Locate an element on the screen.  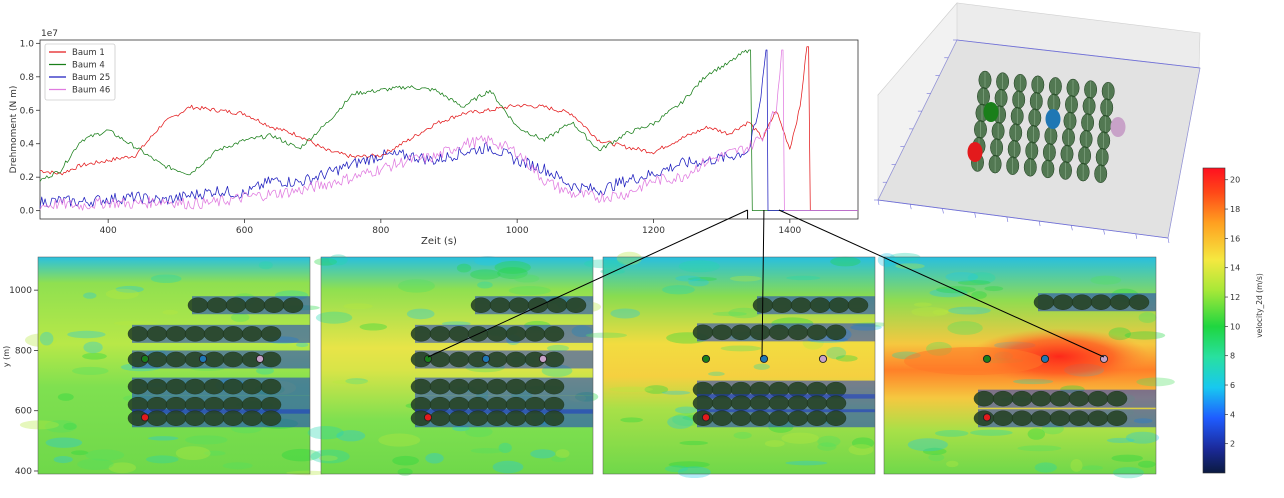
marker-green is located at coordinates (987, 358).